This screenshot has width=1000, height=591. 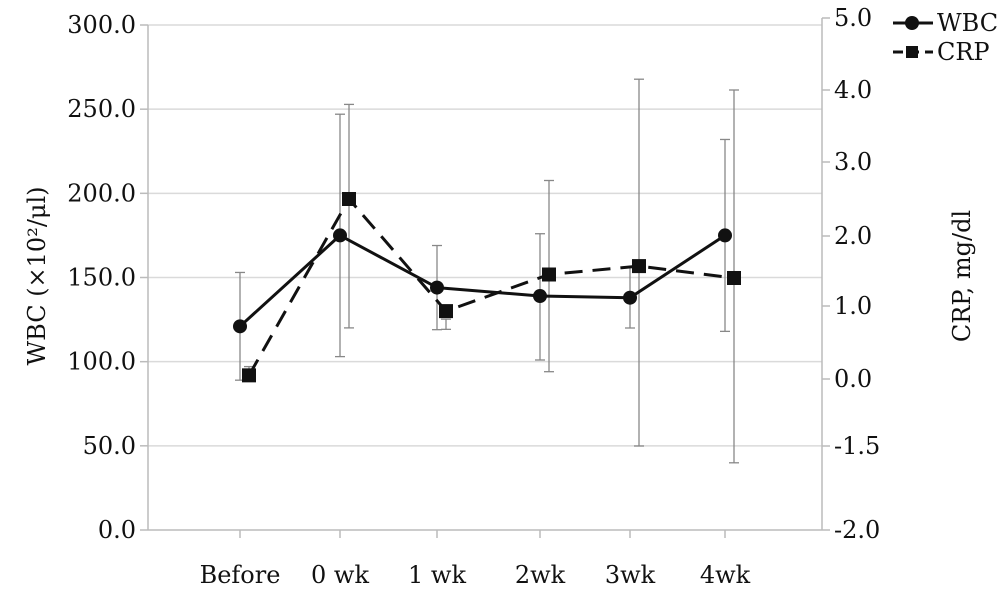 What do you see at coordinates (101, 193) in the screenshot?
I see `left-tick-label: 200.0` at bounding box center [101, 193].